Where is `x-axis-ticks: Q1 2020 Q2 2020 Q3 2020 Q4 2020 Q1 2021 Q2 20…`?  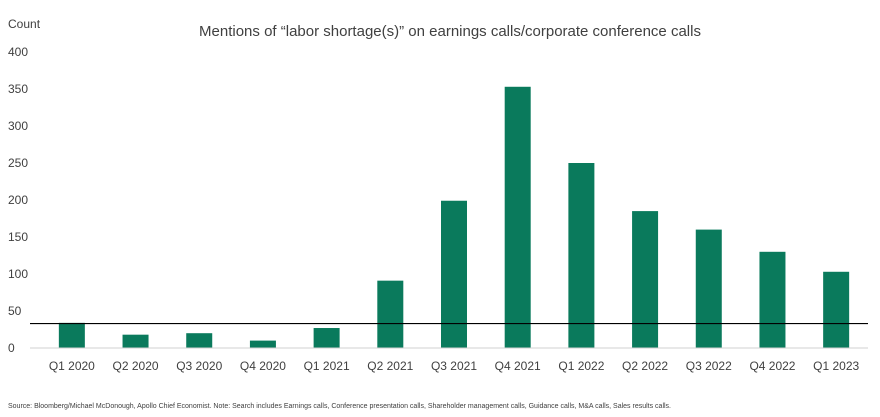
x-axis-ticks: Q1 2020 Q2 2020 Q3 2020 Q4 2020 Q1 2021 Q2 20… is located at coordinates (454, 366).